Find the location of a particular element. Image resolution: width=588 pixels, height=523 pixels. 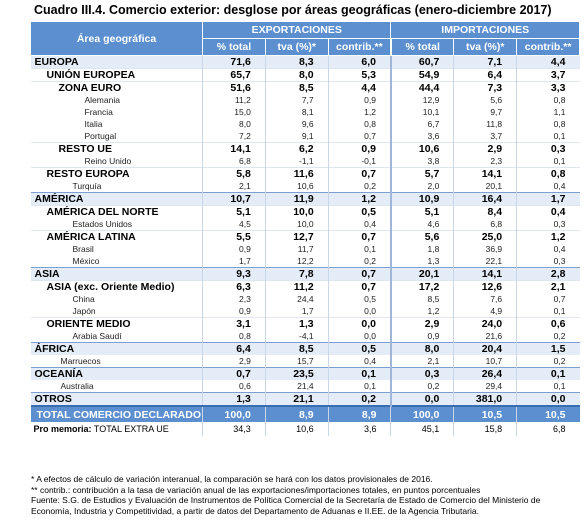

value-cell: 26,4 is located at coordinates (485, 373).